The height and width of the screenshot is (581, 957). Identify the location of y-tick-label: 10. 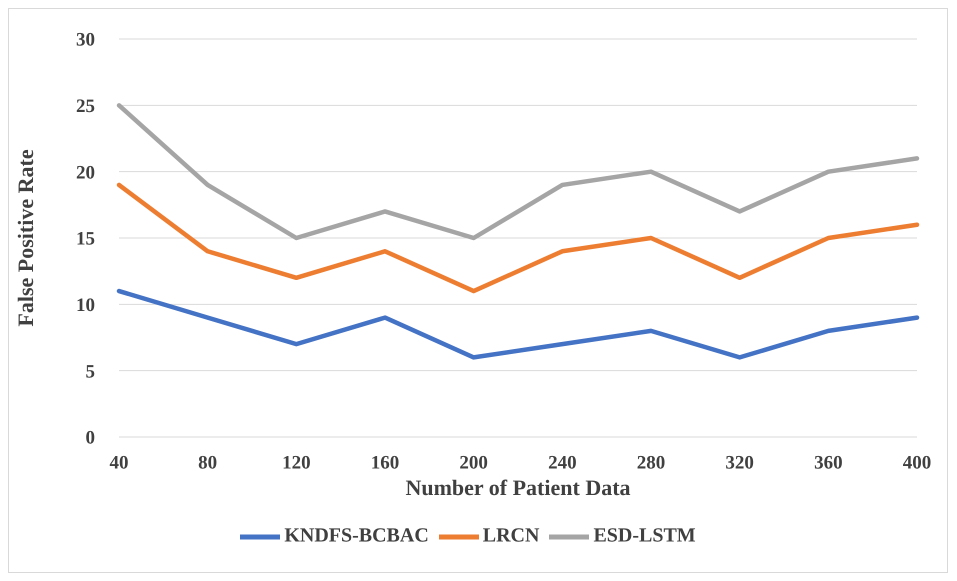
(85, 305).